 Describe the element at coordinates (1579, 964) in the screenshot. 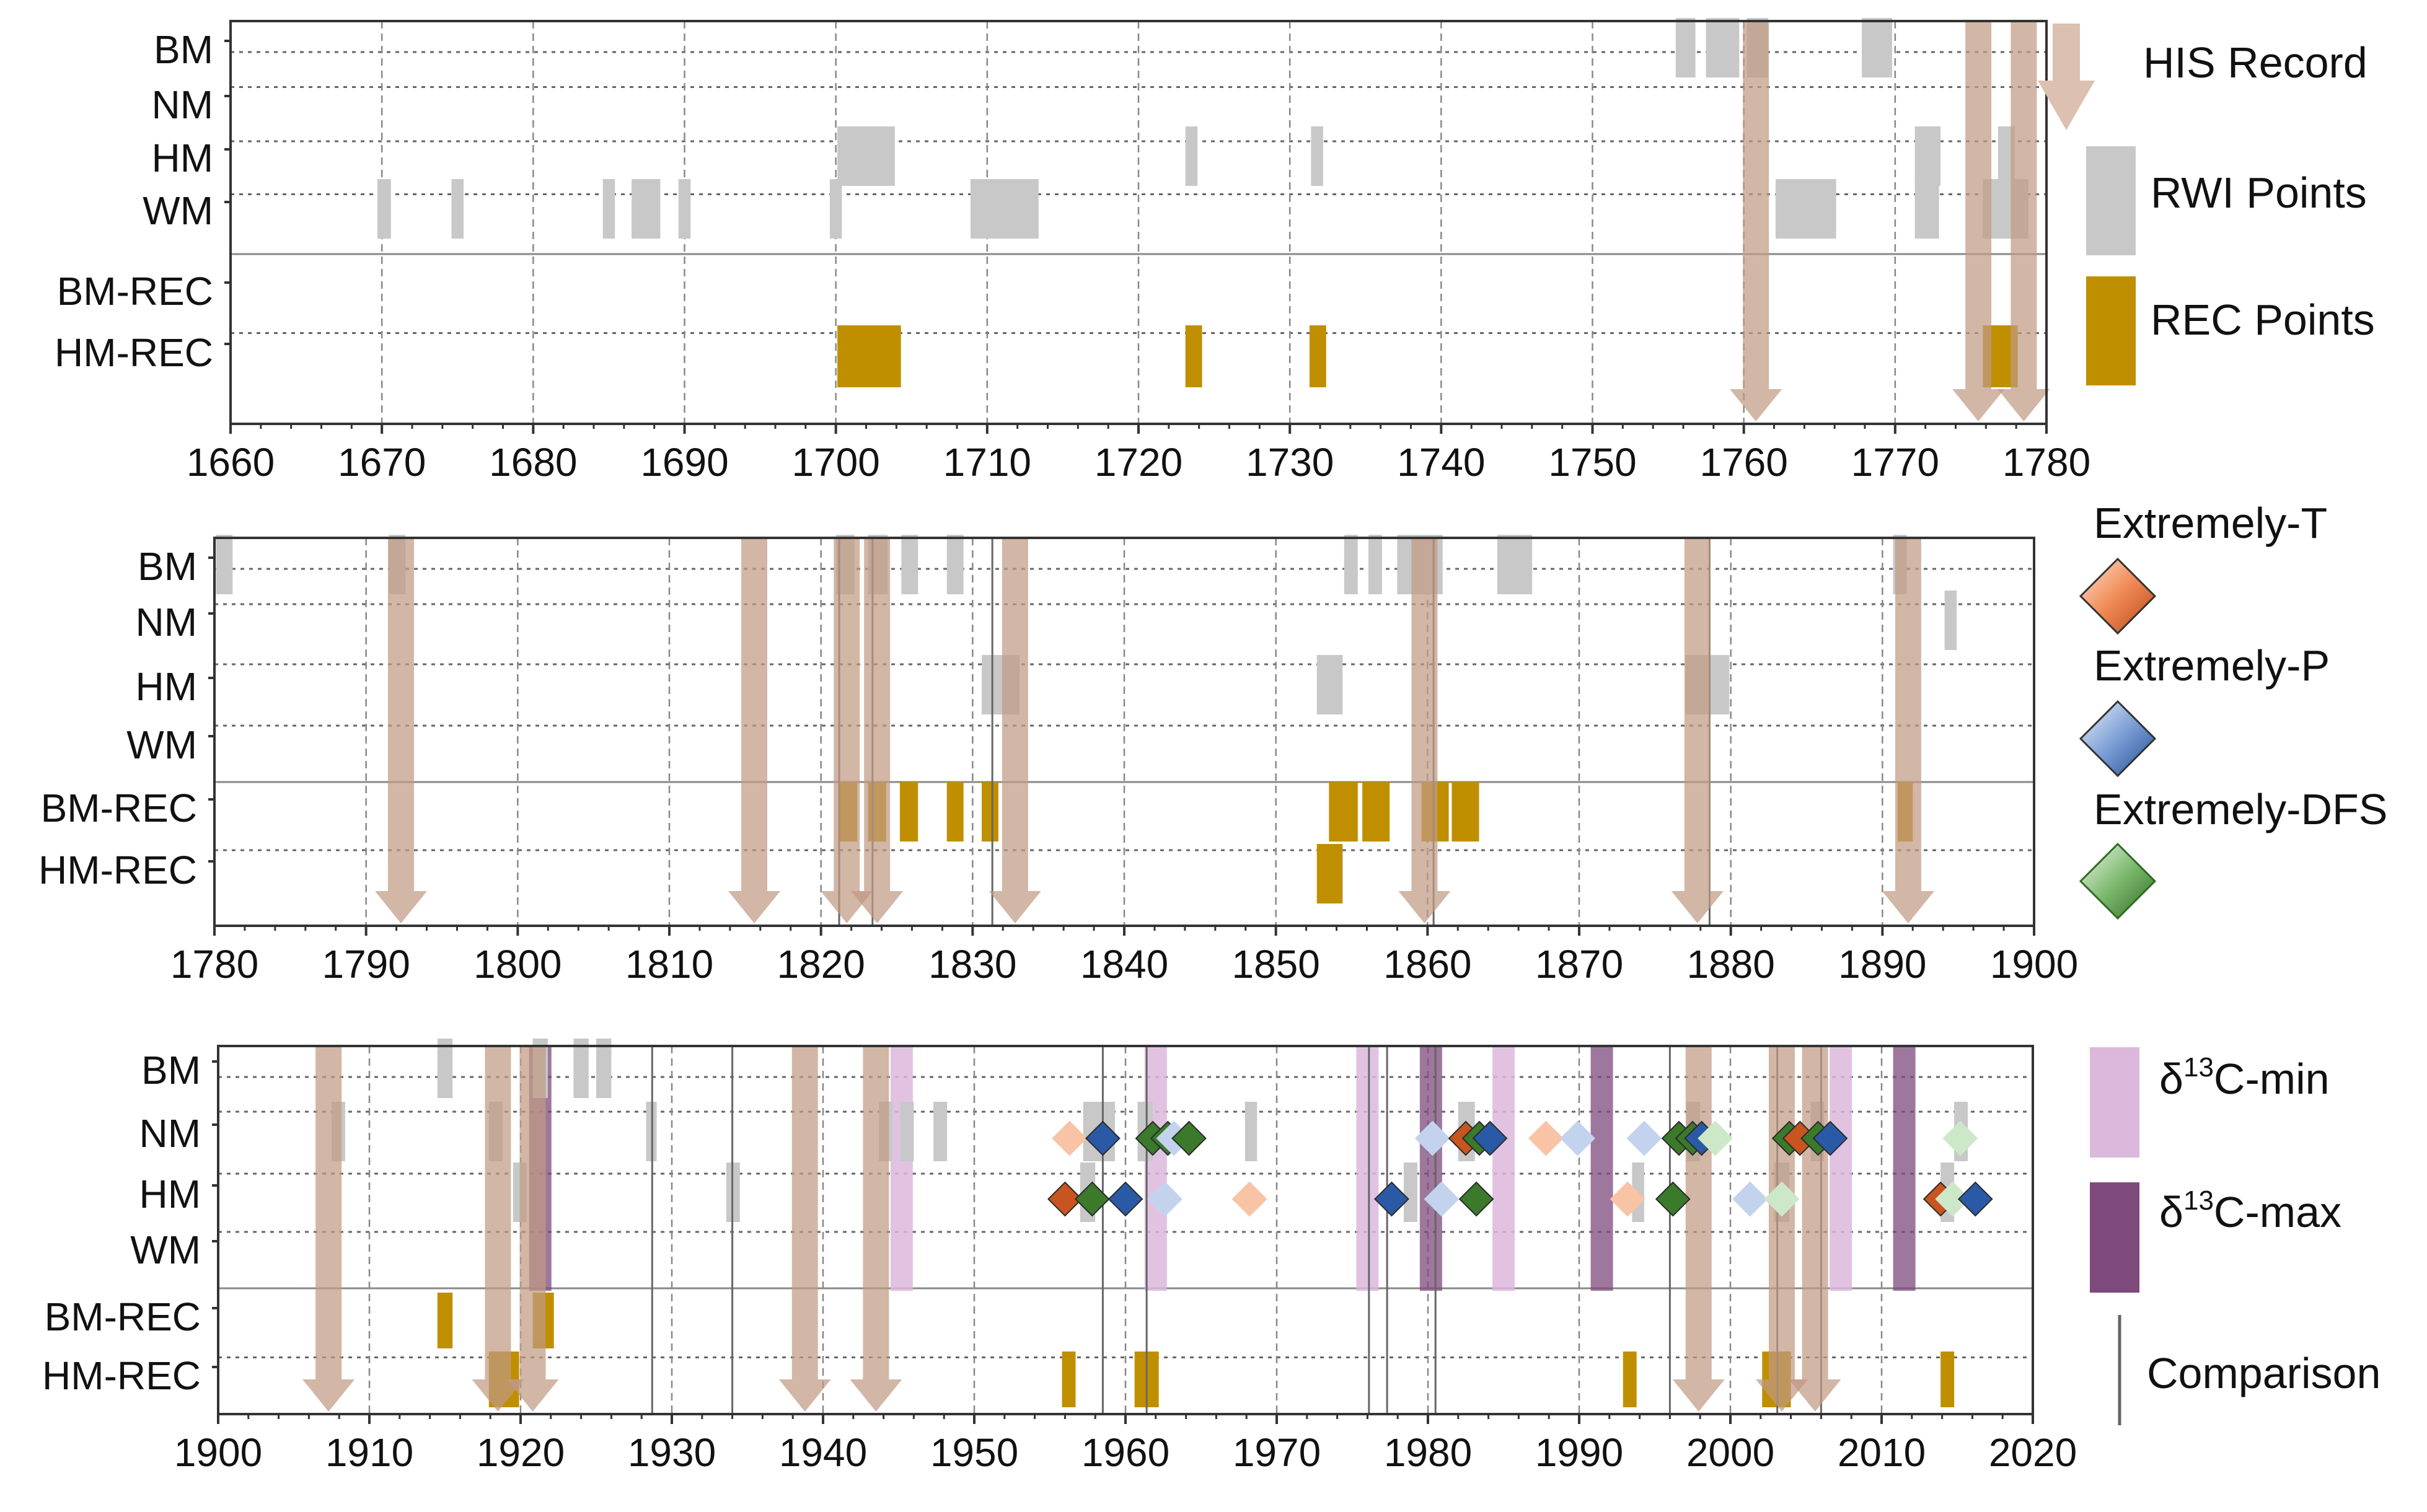

I see `x-tick-label: 1870` at that location.